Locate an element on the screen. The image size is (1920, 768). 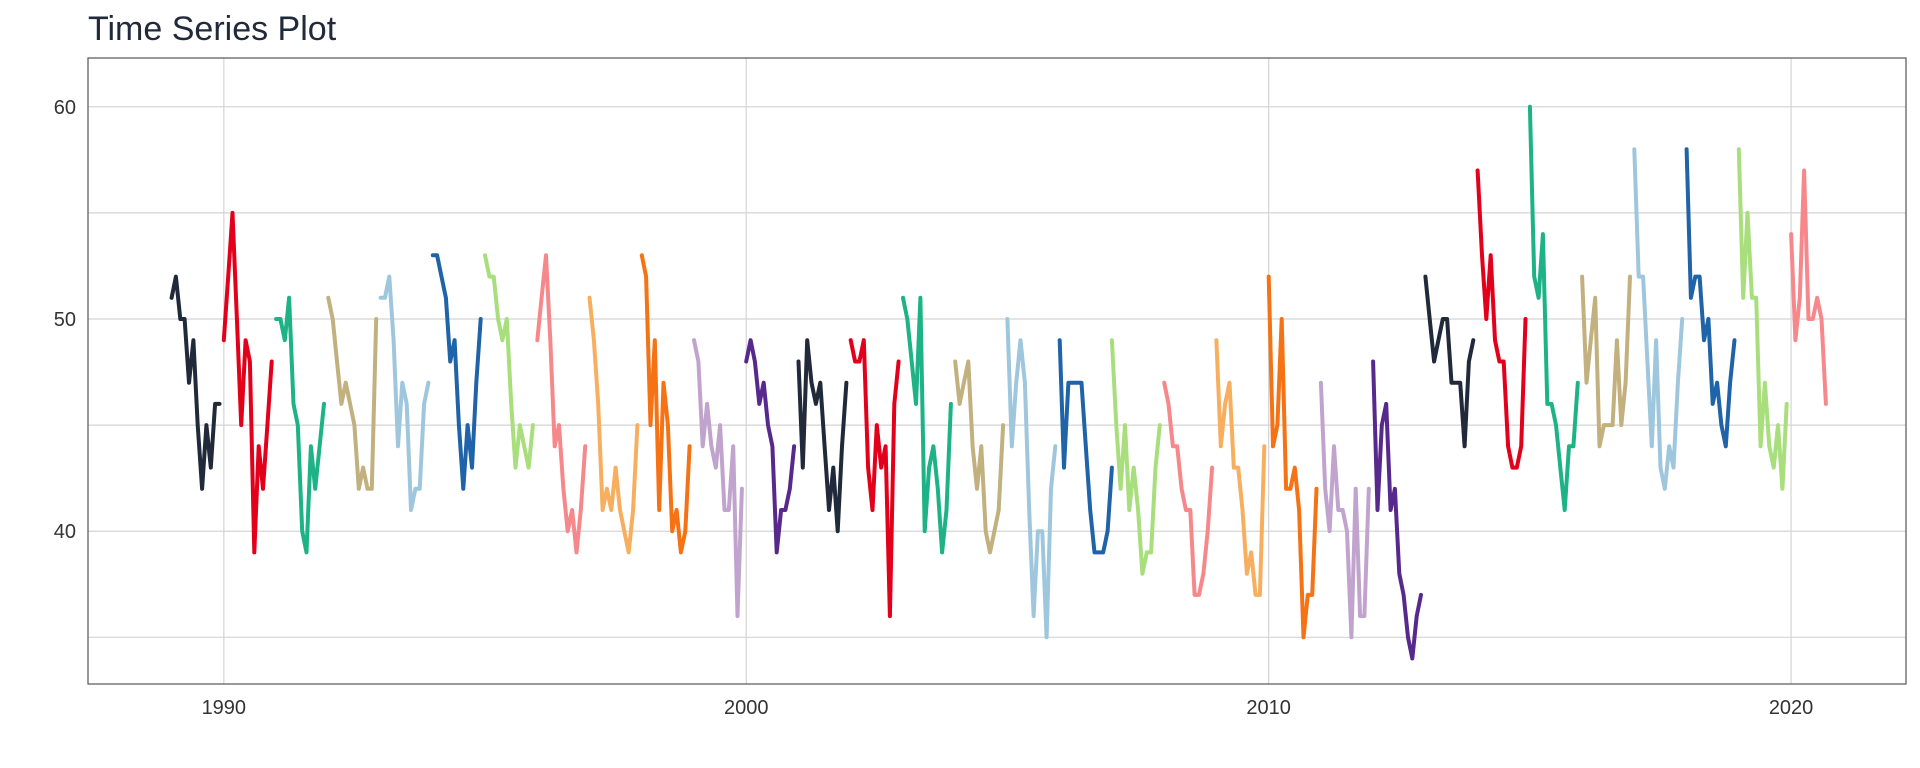
series-line-2017 is located at coordinates (1658, 319).